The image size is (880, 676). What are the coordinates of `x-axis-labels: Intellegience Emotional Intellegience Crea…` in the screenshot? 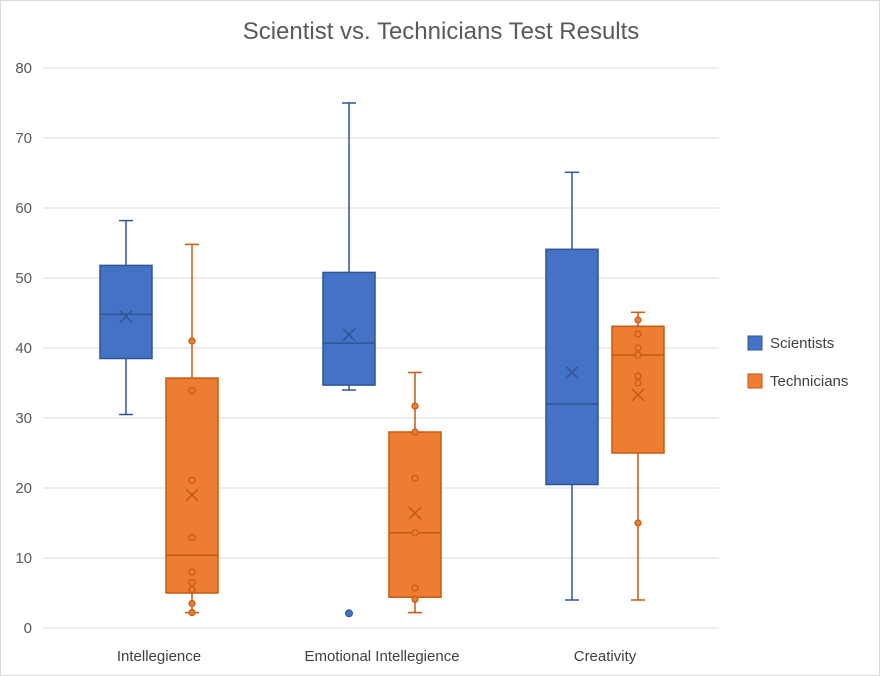 It's located at (377, 656).